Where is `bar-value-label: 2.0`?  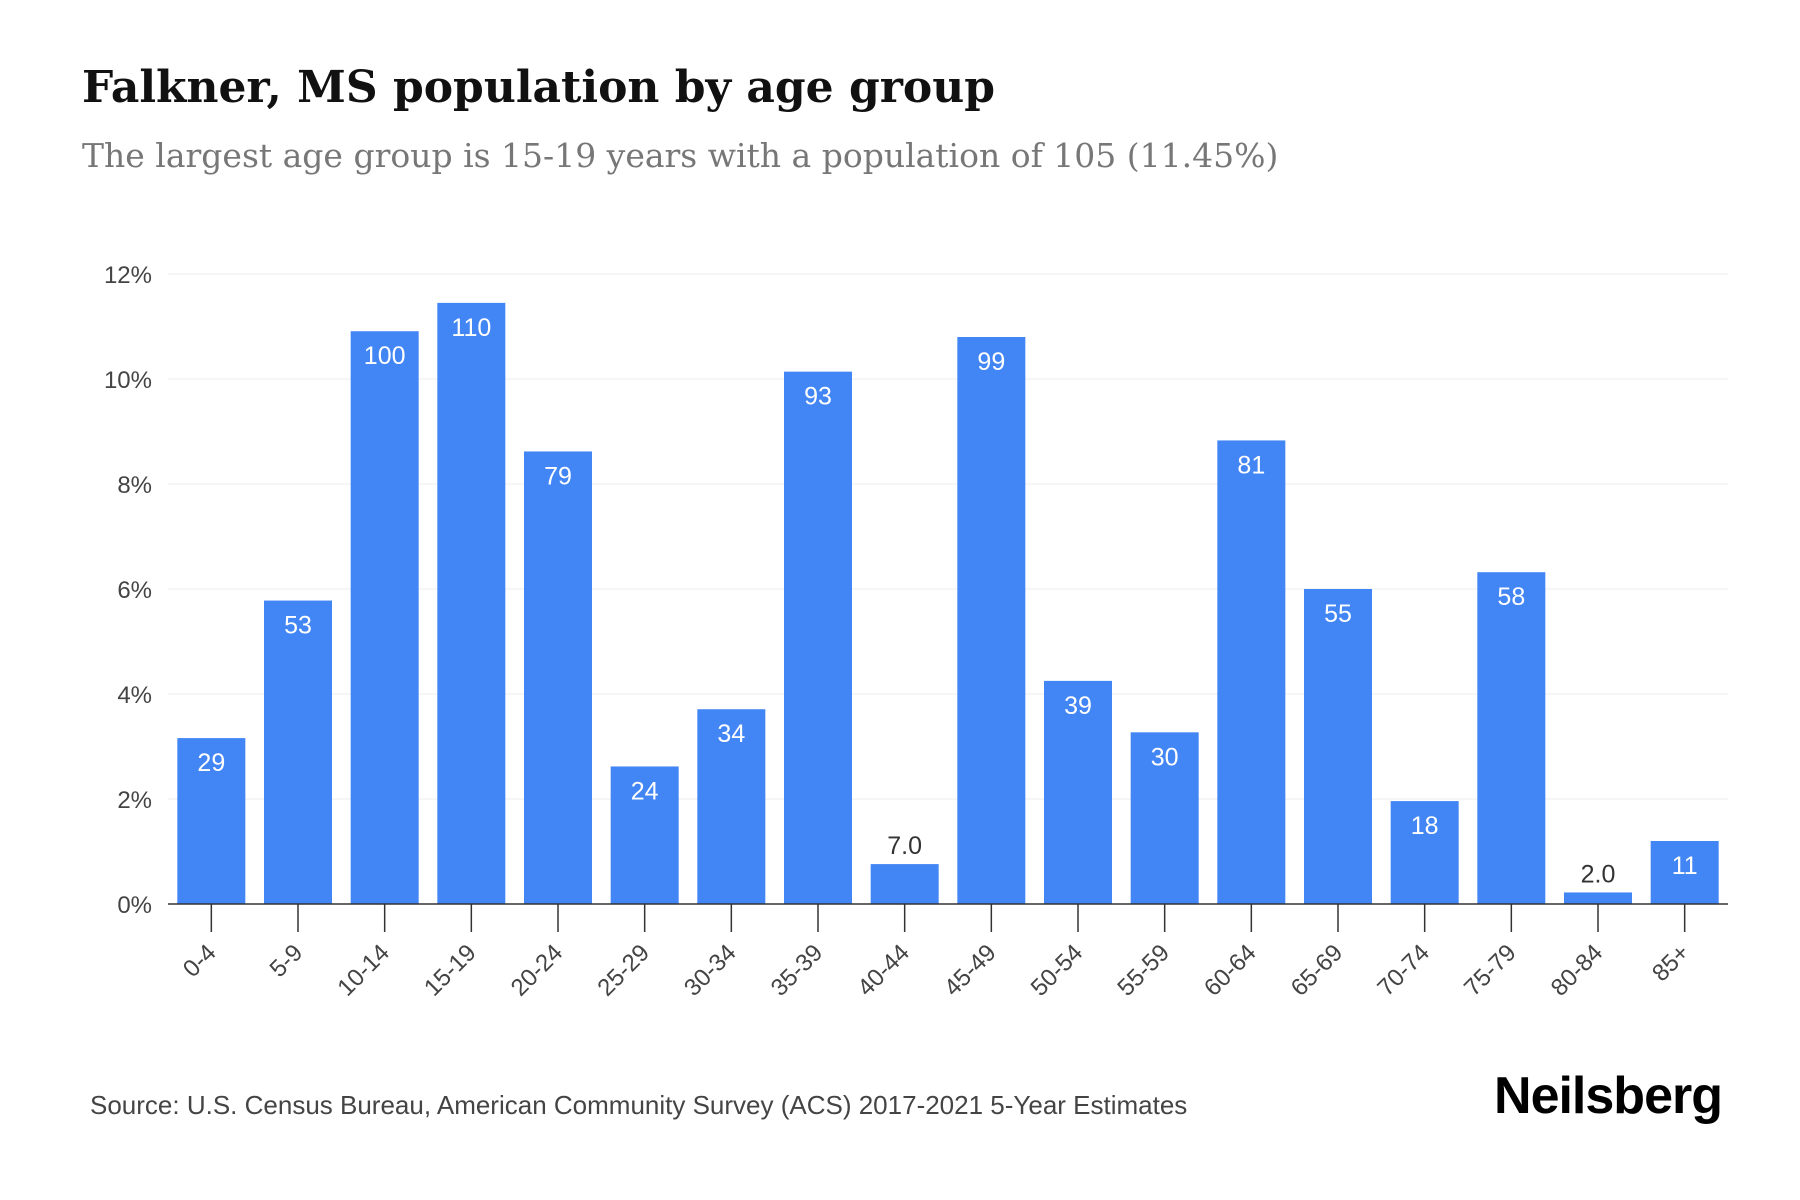
bar-value-label: 2.0 is located at coordinates (1598, 874).